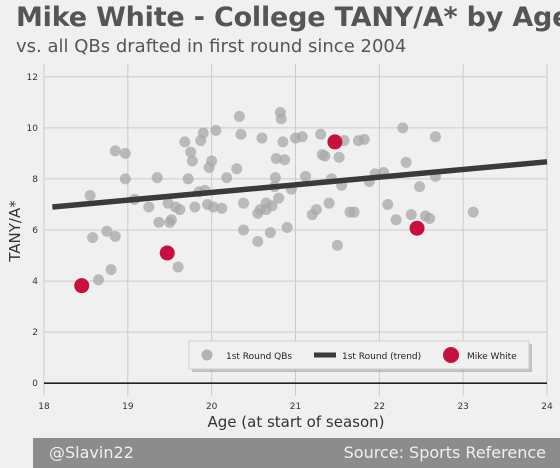 Image resolution: width=560 pixels, height=468 pixels. Describe the element at coordinates (492, 357) in the screenshot. I see `legend-mike-white-label: Mike White` at that location.